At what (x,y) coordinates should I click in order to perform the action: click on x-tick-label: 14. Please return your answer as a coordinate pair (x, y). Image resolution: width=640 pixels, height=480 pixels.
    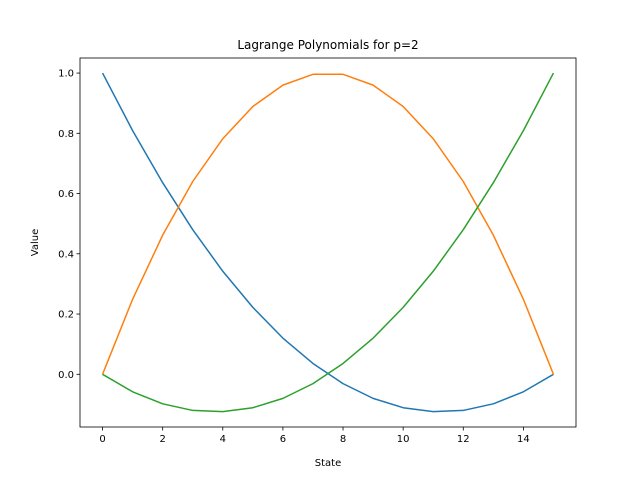
    Looking at the image, I should click on (523, 439).